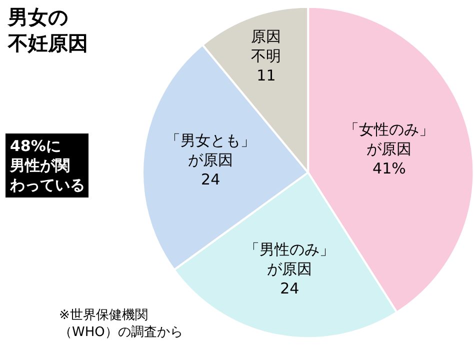  I want to click on data-label: 41%, so click(389, 168).